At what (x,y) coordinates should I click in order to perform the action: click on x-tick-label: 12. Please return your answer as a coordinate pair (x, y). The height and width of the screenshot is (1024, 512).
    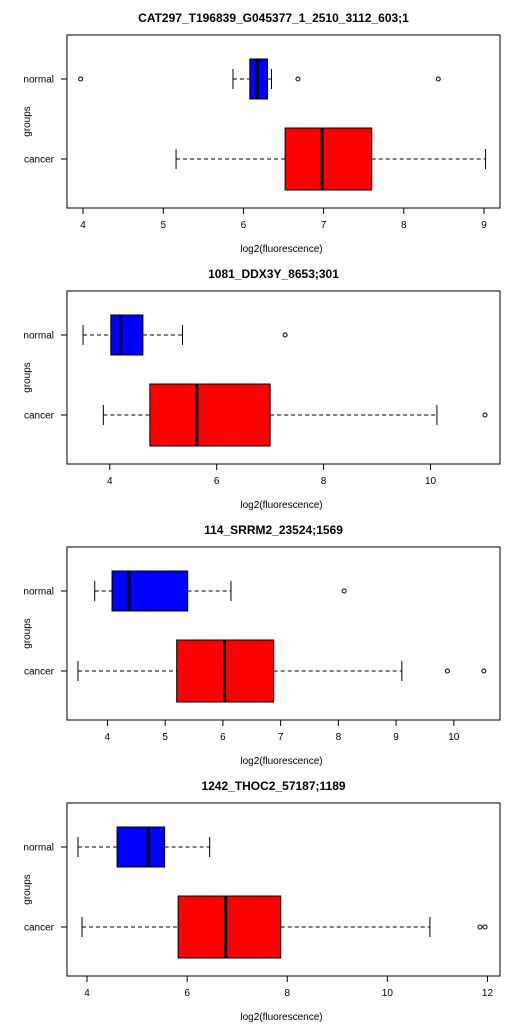
    Looking at the image, I should click on (488, 993).